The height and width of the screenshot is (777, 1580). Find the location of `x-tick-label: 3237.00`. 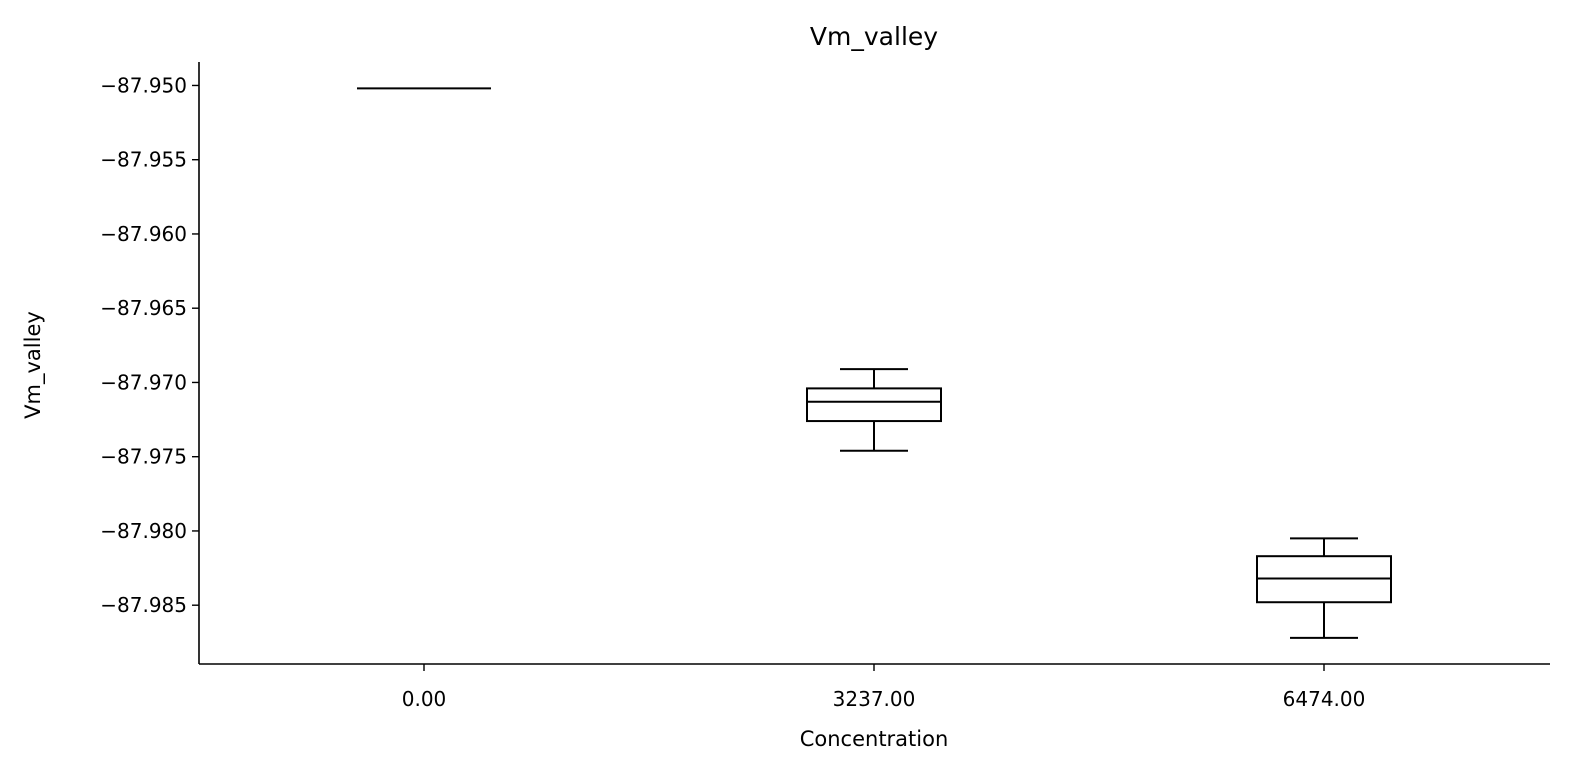

x-tick-label: 3237.00 is located at coordinates (874, 699).